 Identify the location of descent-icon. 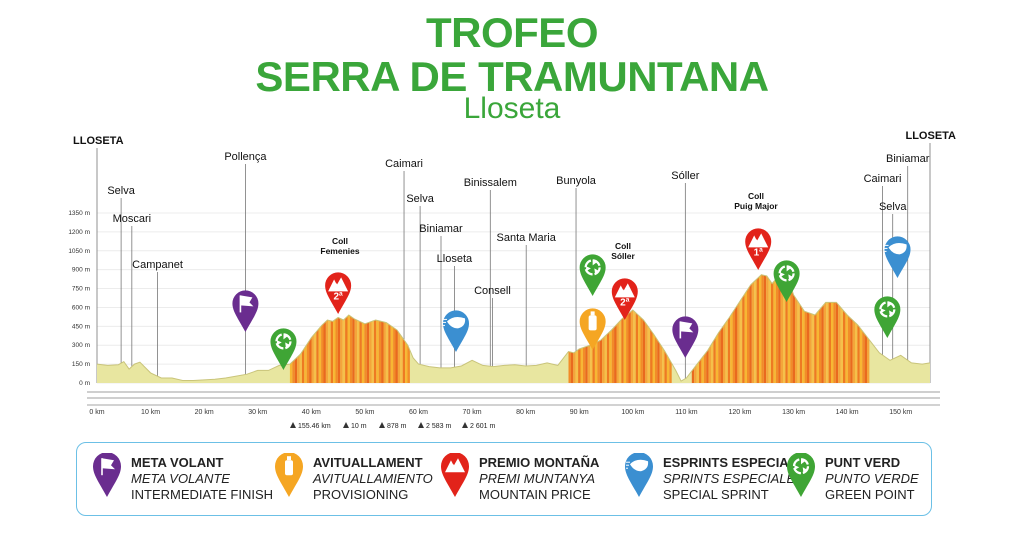
(465, 425).